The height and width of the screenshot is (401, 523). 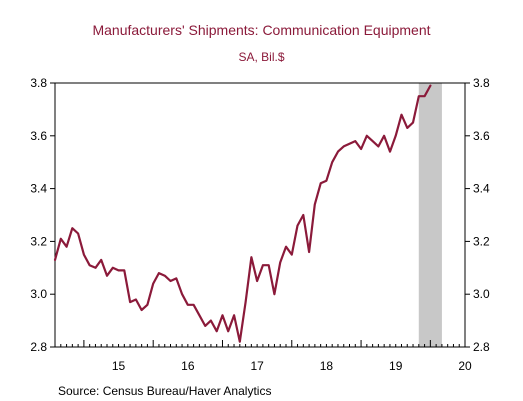 What do you see at coordinates (188, 366) in the screenshot?
I see `x-tick-label: 16` at bounding box center [188, 366].